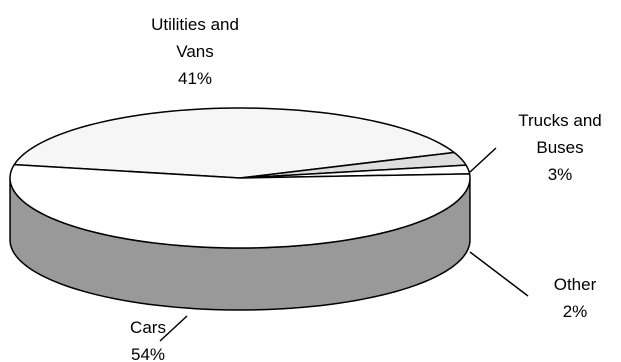 The image size is (621, 362). What do you see at coordinates (560, 174) in the screenshot?
I see `slice-percent-1: 3%` at bounding box center [560, 174].